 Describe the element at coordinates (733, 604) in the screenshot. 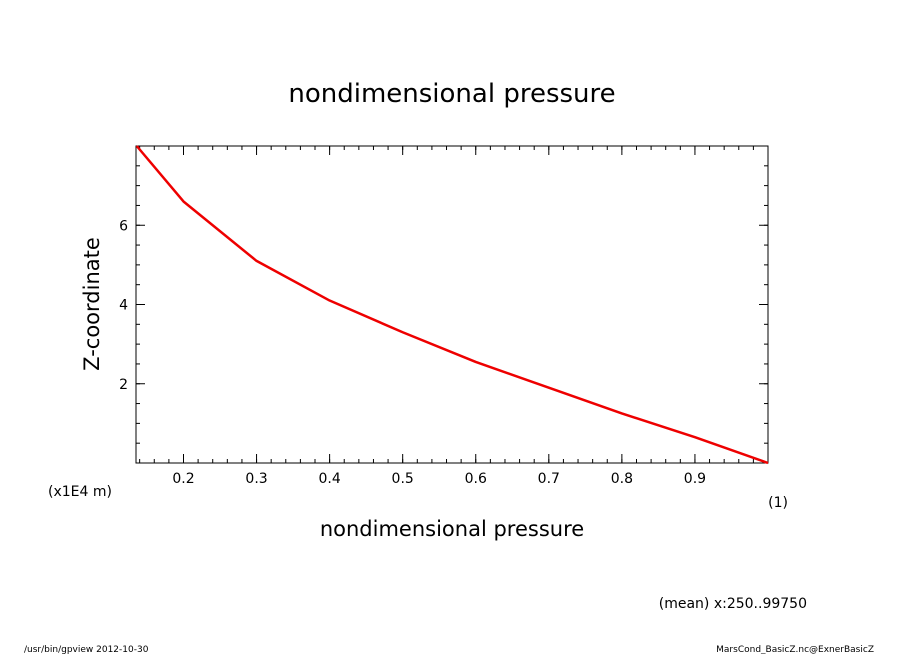

I see `mean-annotation: (mean) x:250..99750` at that location.